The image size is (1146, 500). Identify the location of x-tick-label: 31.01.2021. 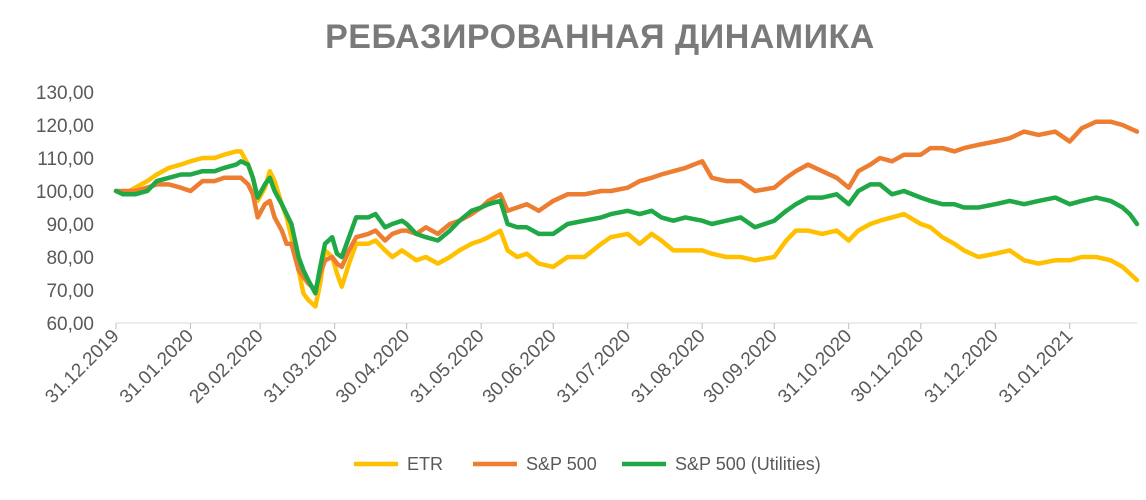
(1036, 367).